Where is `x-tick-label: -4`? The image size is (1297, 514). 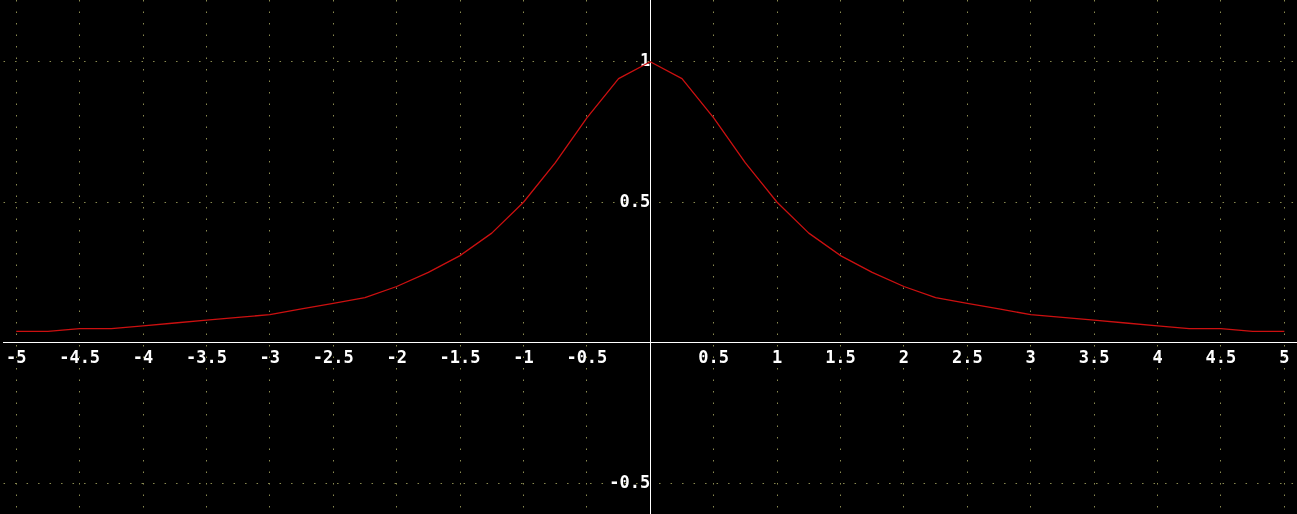
x-tick-label: -4 is located at coordinates (143, 357).